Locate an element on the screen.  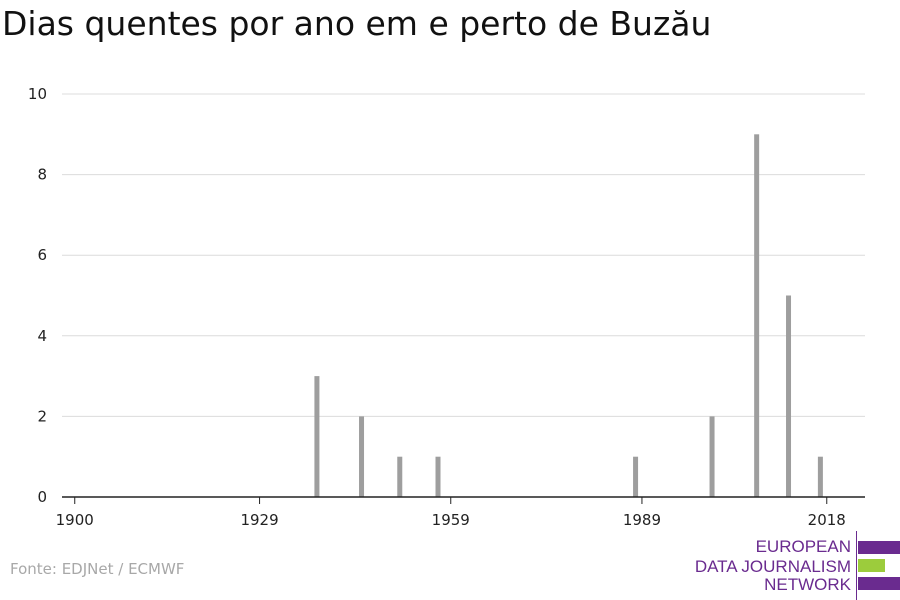
x-tick-label-1989: 1989 is located at coordinates (642, 520).